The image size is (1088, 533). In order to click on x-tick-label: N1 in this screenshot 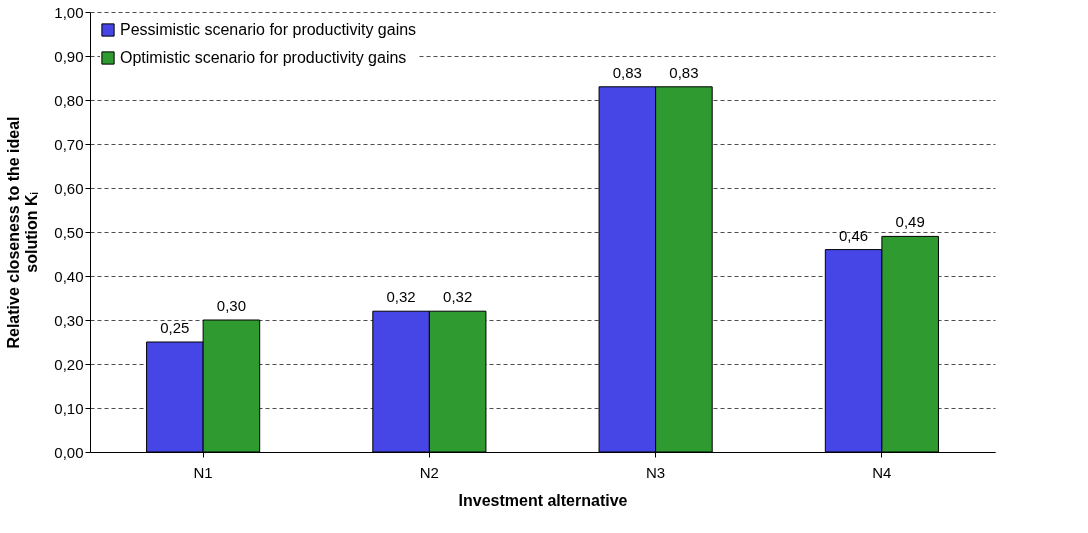, I will do `click(203, 472)`.